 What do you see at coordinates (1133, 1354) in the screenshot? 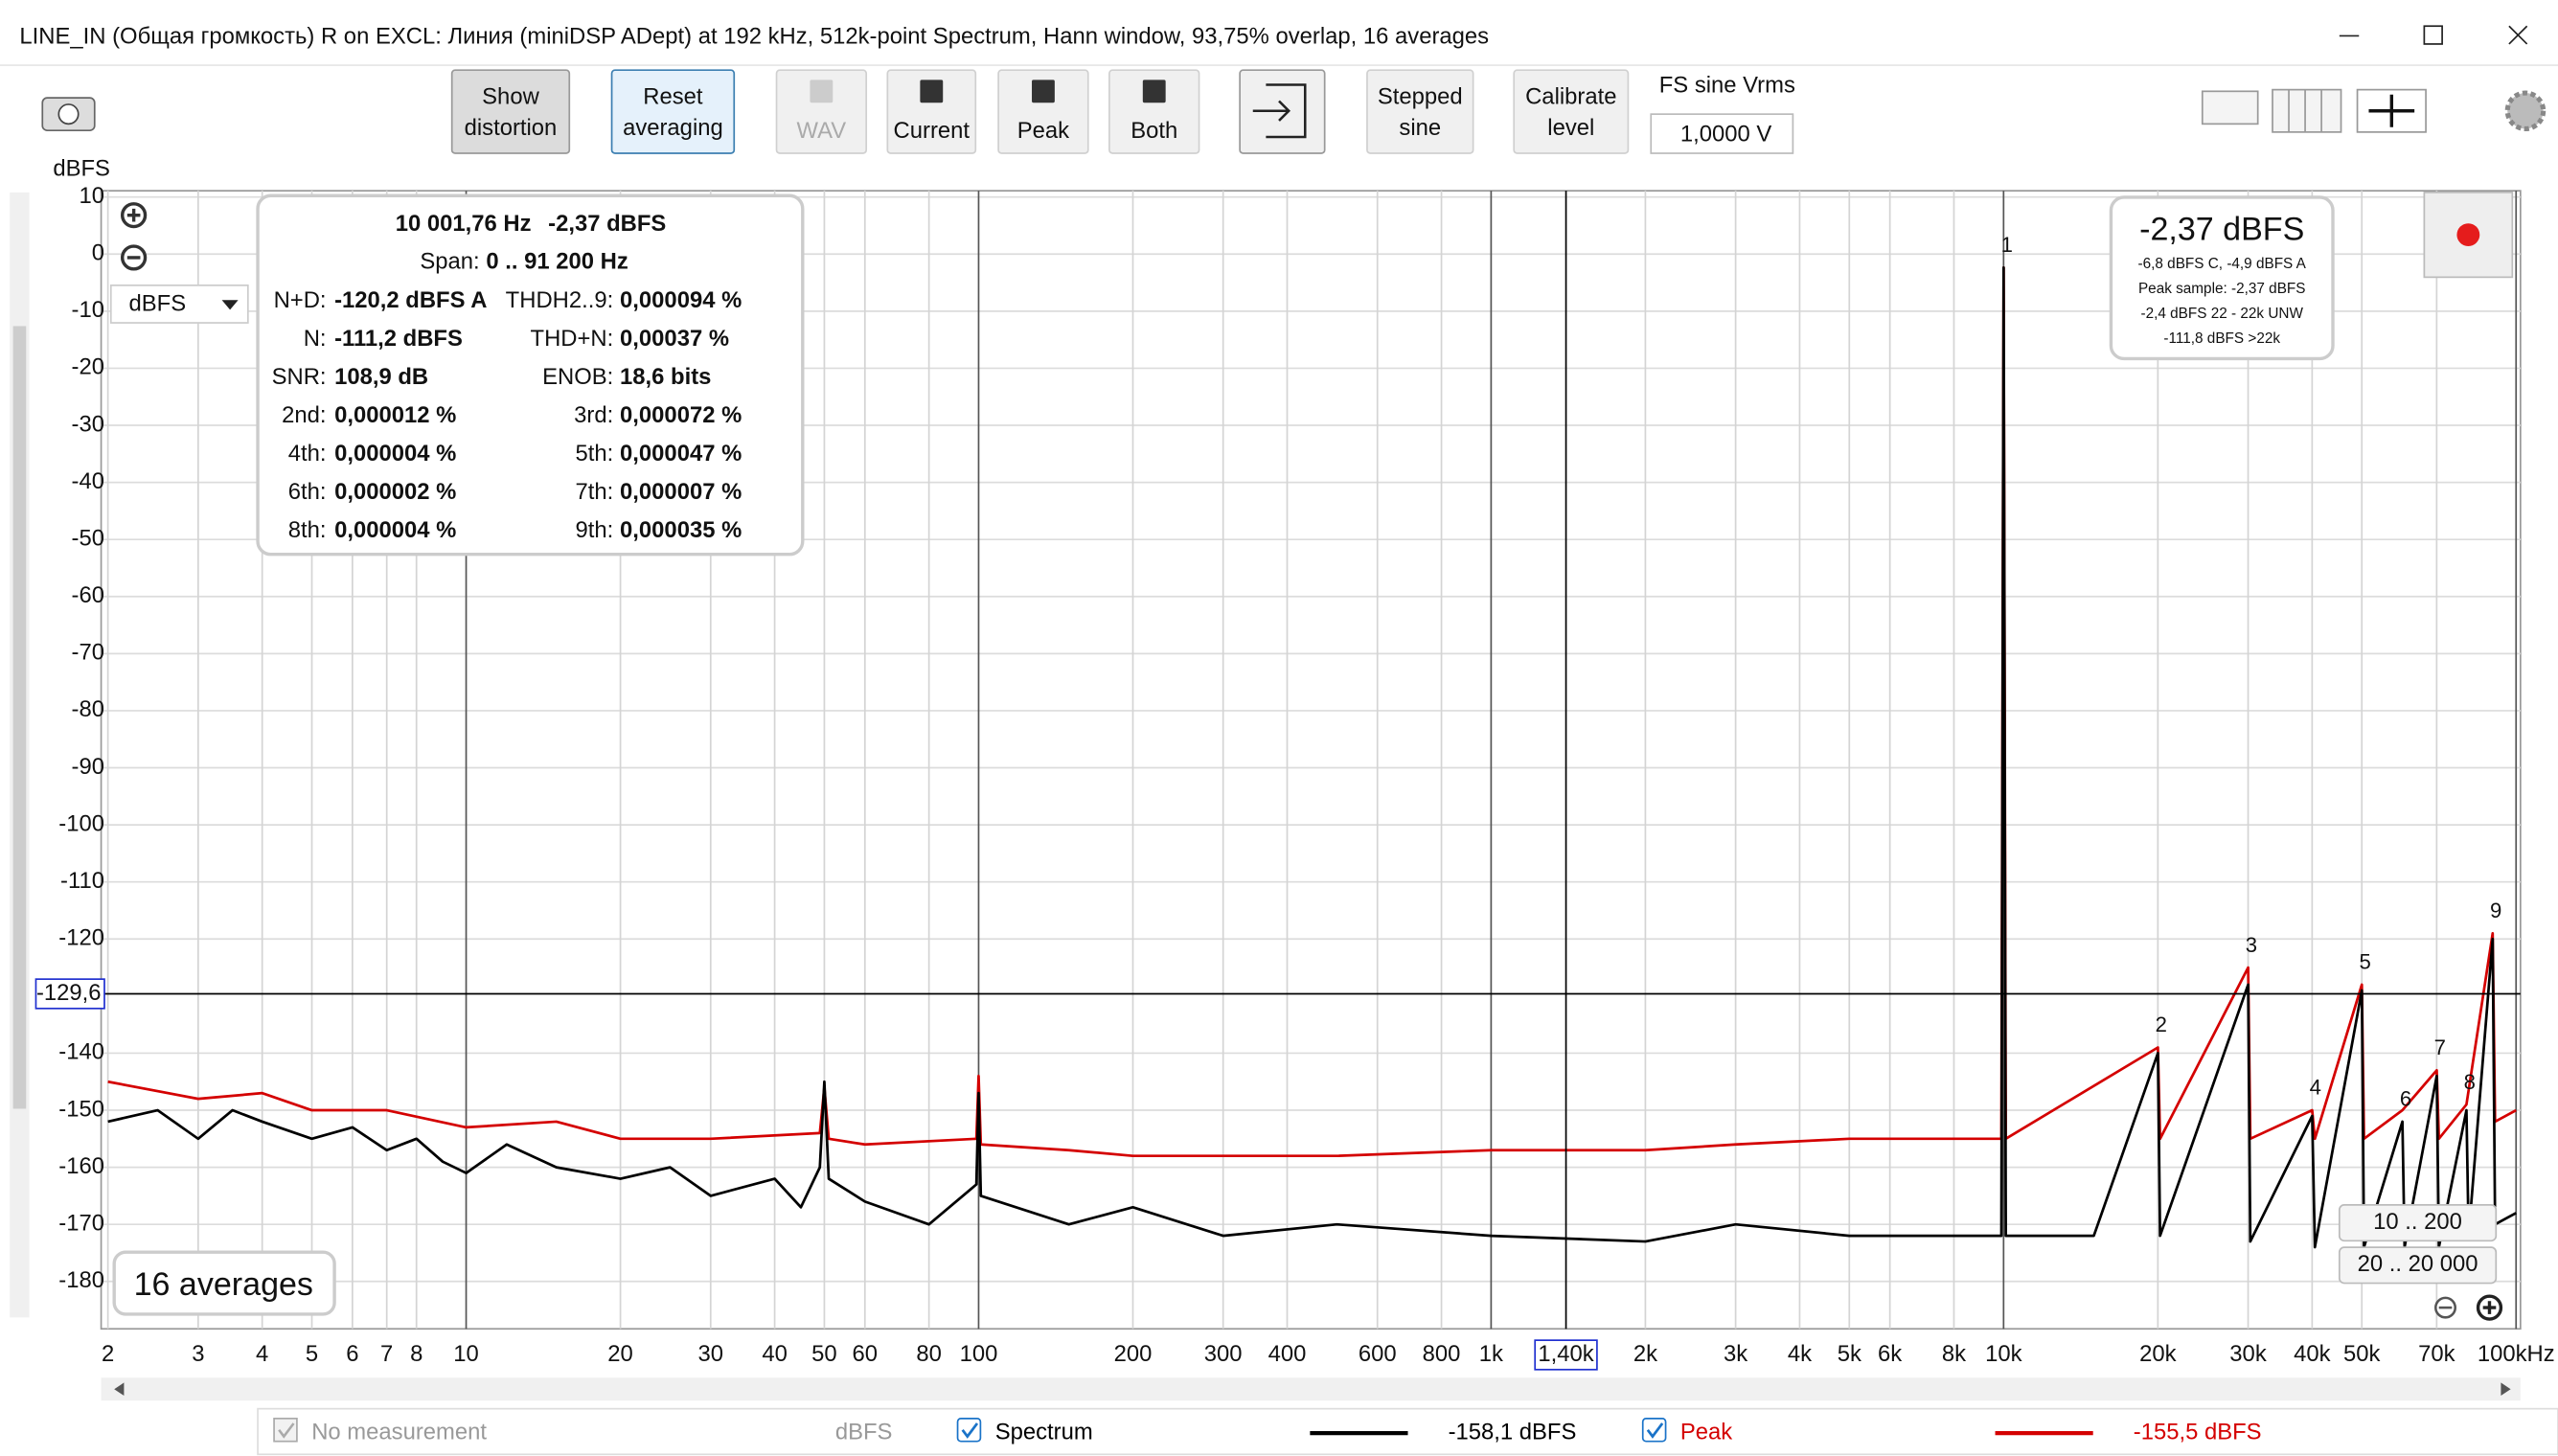
I see `x-tick-label: 200` at bounding box center [1133, 1354].